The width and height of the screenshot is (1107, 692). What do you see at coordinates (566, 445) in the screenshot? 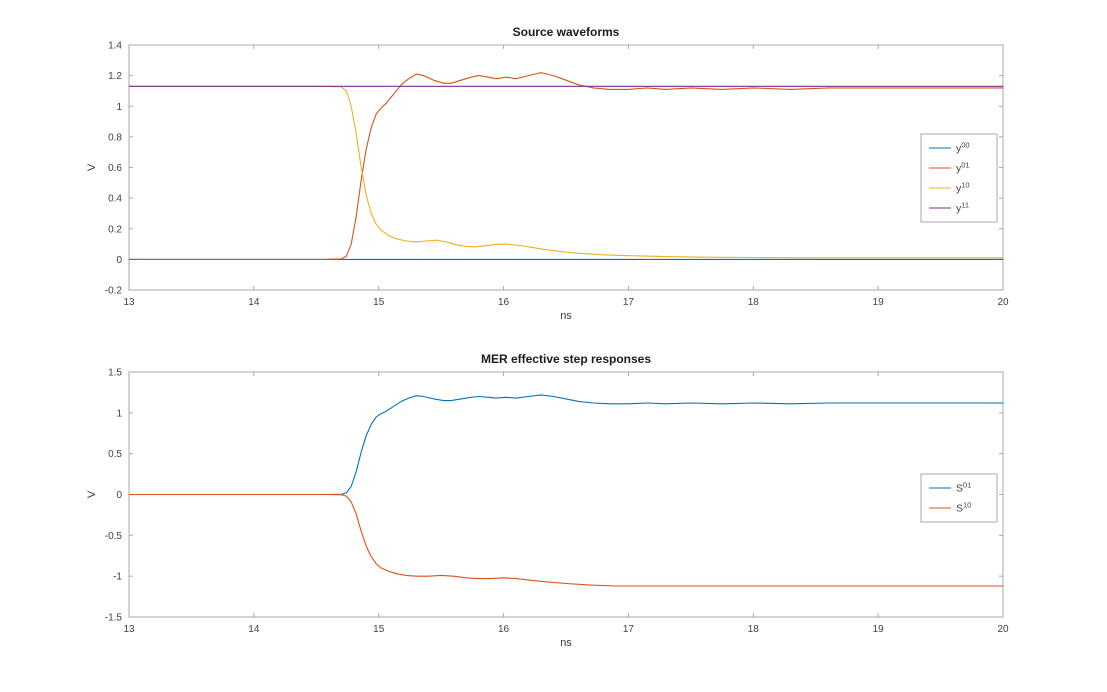
I see `series-S01` at bounding box center [566, 445].